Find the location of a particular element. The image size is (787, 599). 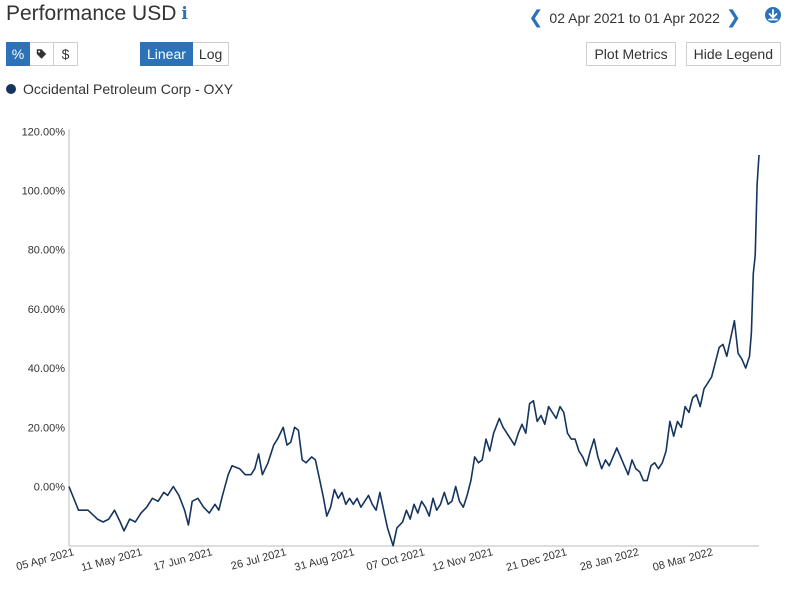

y-tick-label: 0.00% is located at coordinates (49, 488).